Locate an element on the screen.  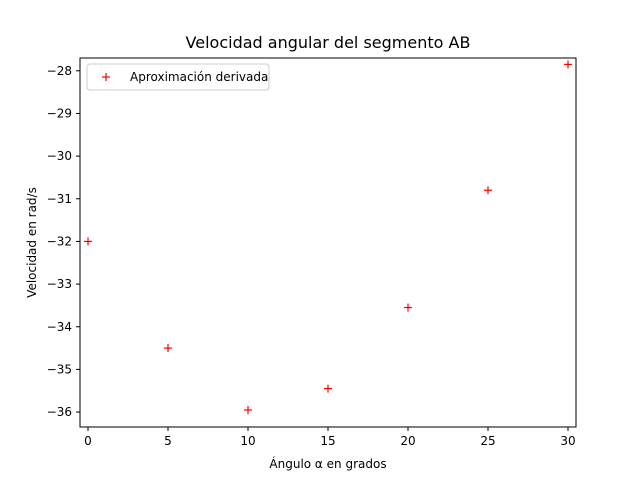
y-tick-label: −31 is located at coordinates (59, 199).